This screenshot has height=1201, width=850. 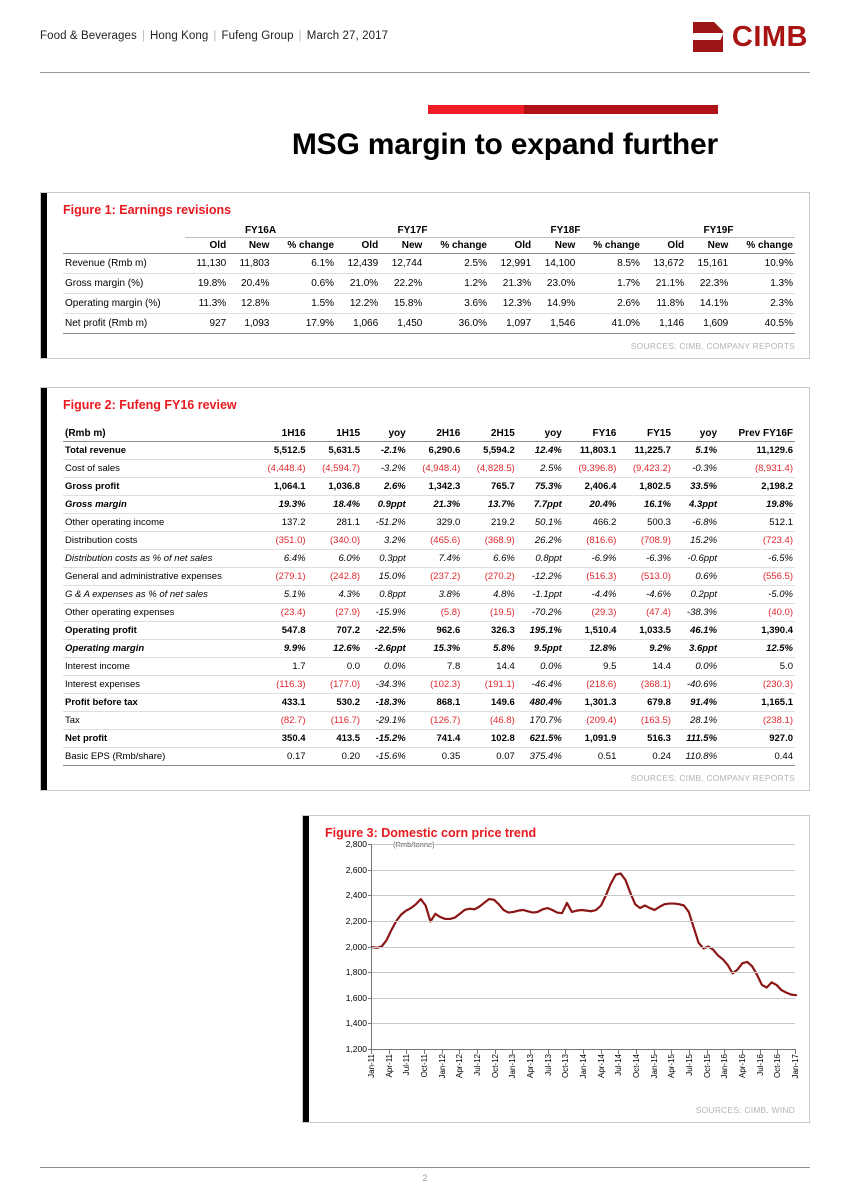 What do you see at coordinates (540, 486) in the screenshot?
I see `table-cell: 75.3%` at bounding box center [540, 486].